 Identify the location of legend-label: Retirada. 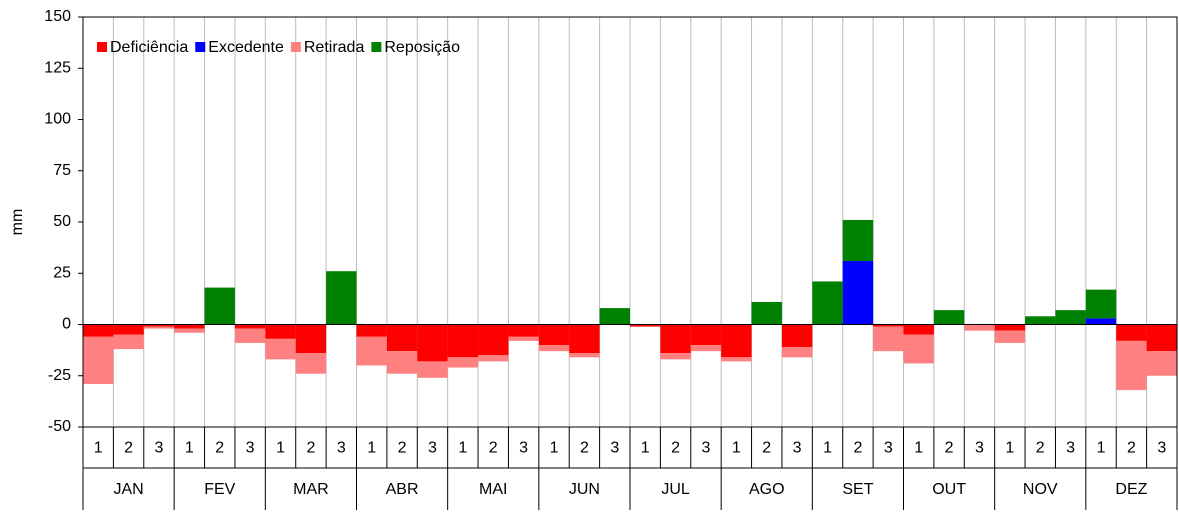
(334, 47).